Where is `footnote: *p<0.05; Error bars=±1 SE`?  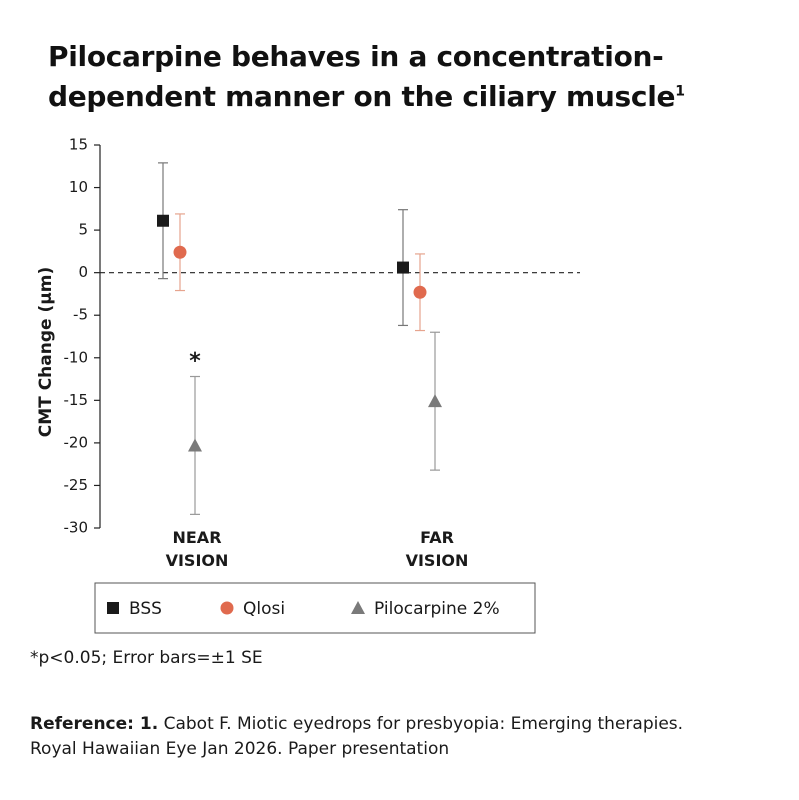 footnote: *p<0.05; Error bars=±1 SE is located at coordinates (146, 658).